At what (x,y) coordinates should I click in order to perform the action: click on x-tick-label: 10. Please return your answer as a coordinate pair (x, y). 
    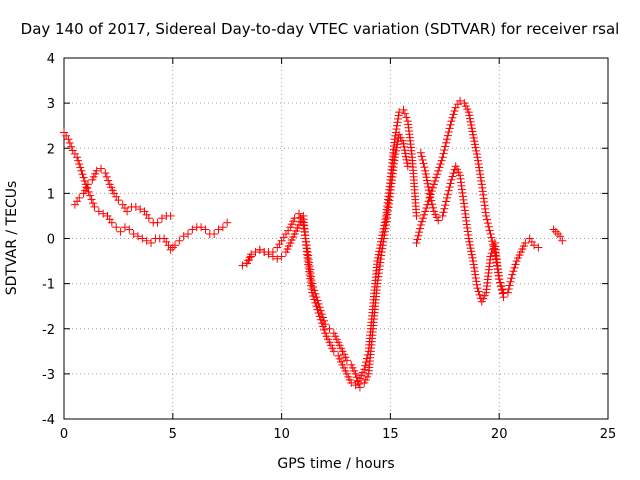
    Looking at the image, I should click on (281, 434).